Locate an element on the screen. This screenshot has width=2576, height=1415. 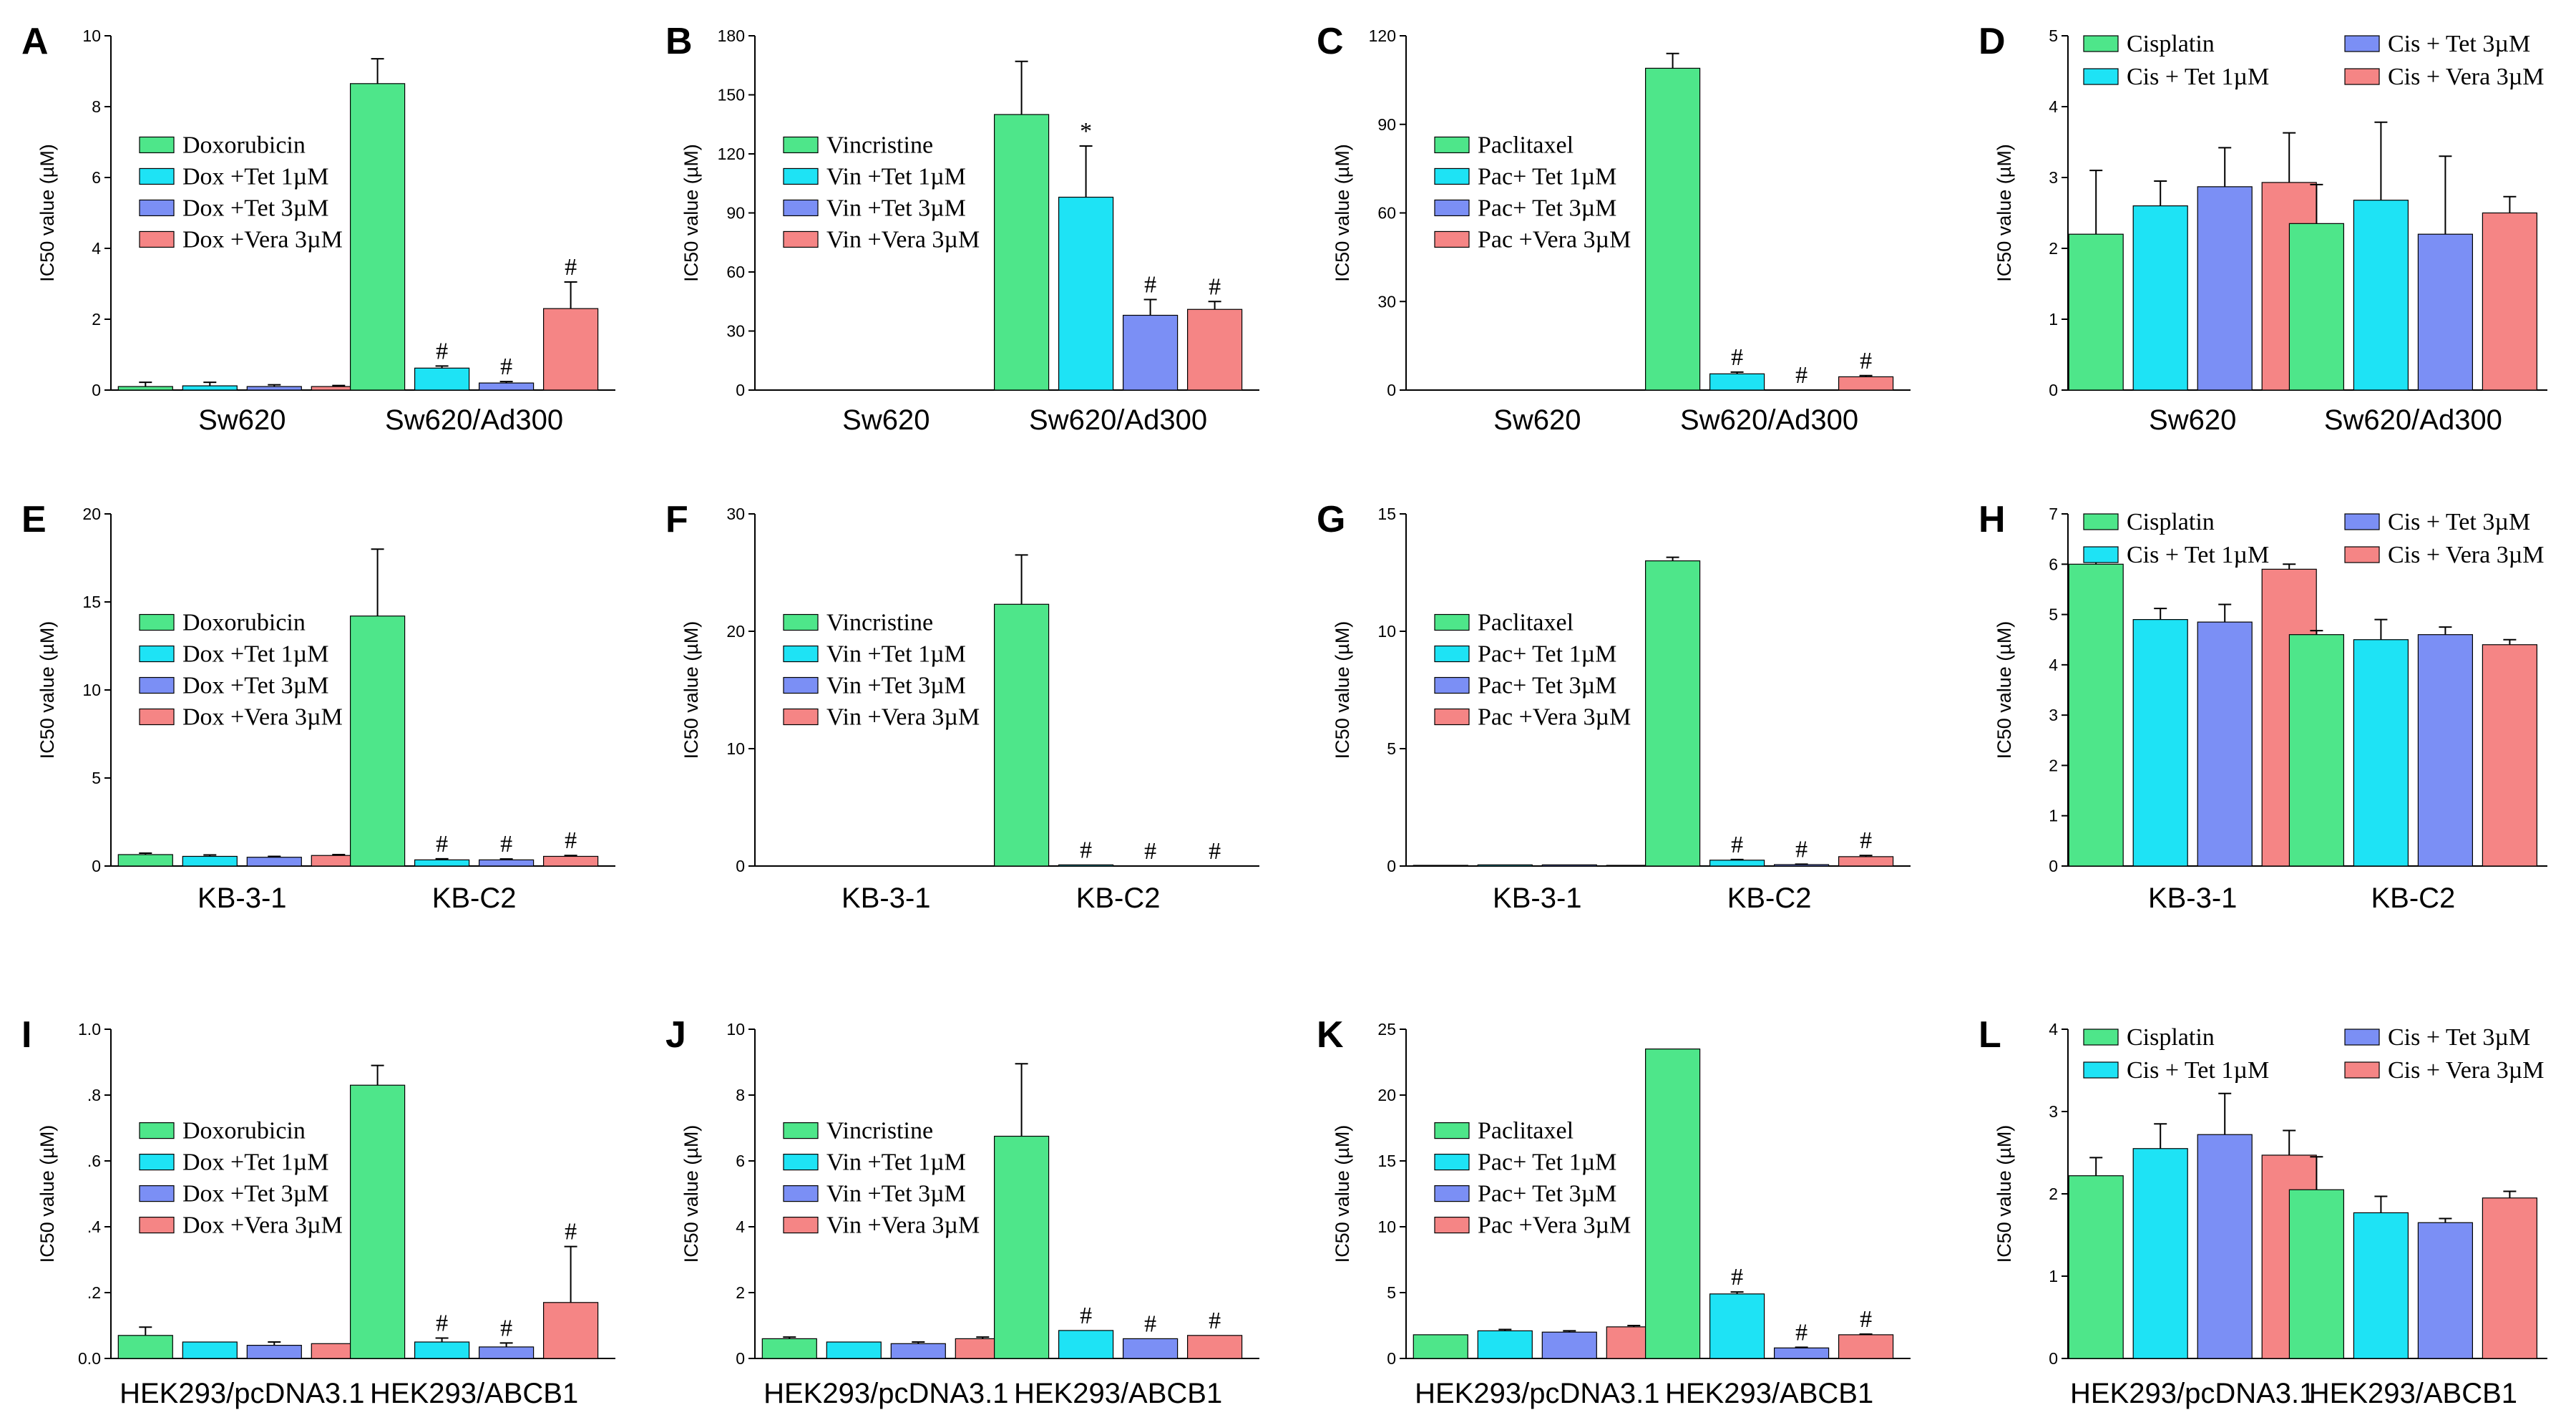
panel-letter: L is located at coordinates (1990, 1035).